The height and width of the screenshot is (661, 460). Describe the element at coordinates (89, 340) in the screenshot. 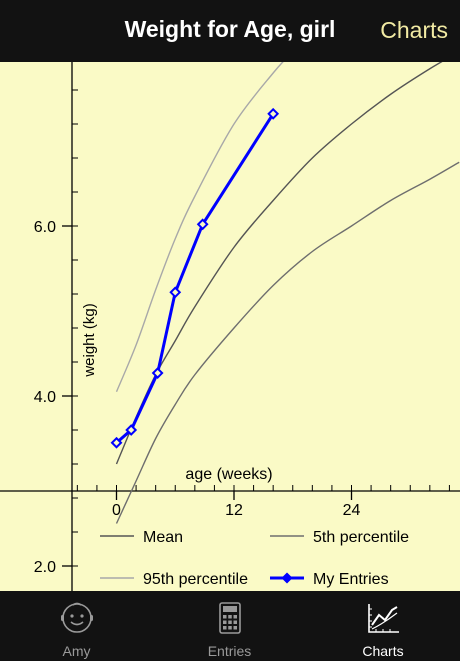

I see `y-axis-label: weight (kg)` at that location.